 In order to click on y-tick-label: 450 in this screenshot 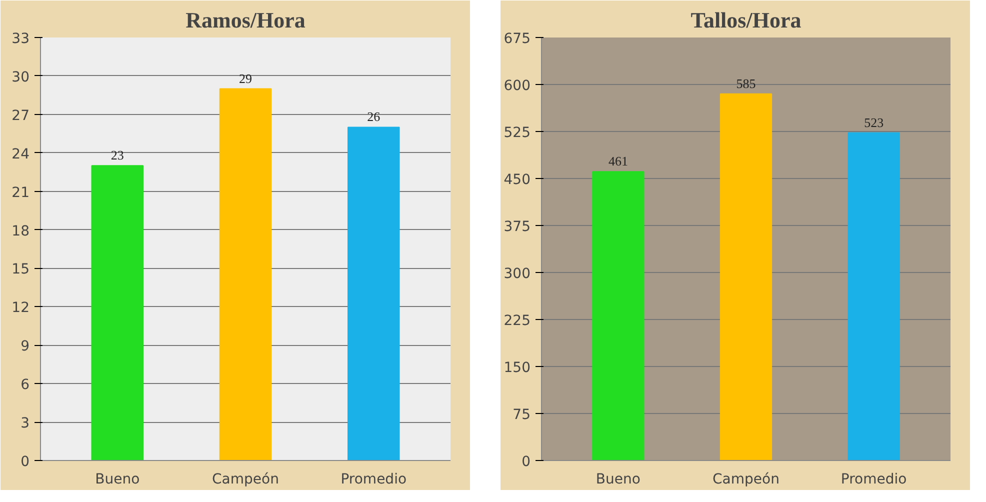, I will do `click(517, 180)`.